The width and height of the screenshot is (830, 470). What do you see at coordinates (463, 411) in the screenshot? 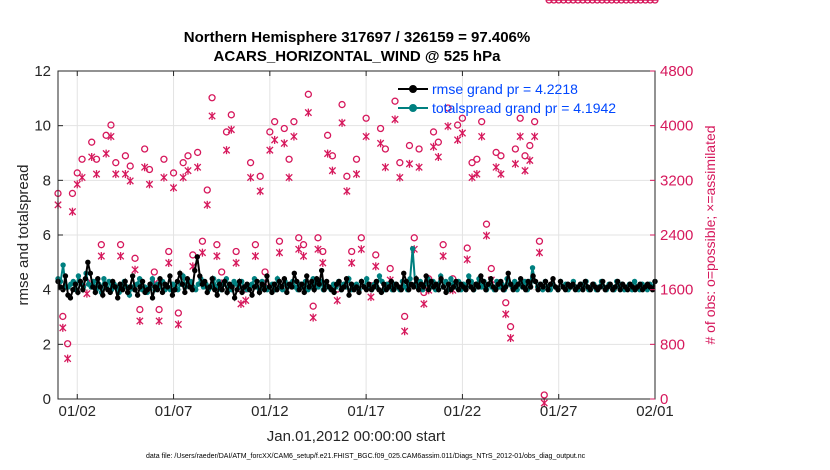
I see `x-tick-label: 01/22` at bounding box center [463, 411].